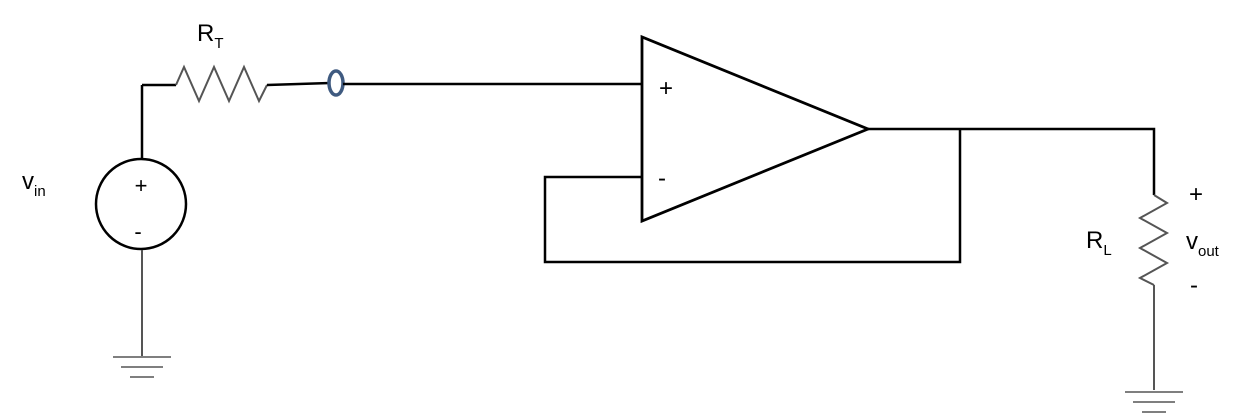 This screenshot has height=415, width=1255. Describe the element at coordinates (336, 83) in the screenshot. I see `input-terminal` at that location.